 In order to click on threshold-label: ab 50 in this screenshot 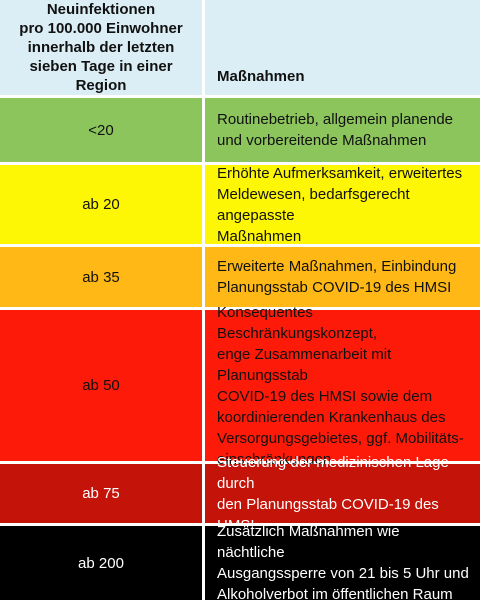, I will do `click(101, 385)`.